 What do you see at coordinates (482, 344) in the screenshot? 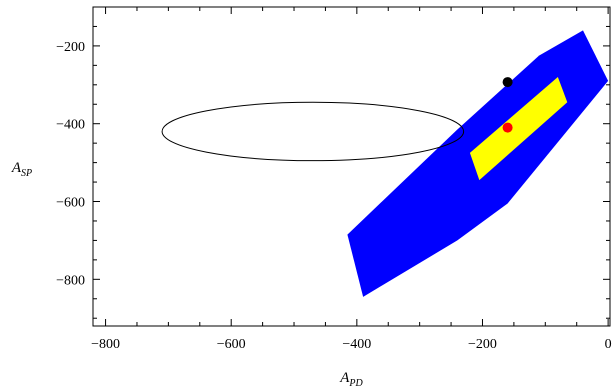
I see `x-tick-label: −200` at bounding box center [482, 344].